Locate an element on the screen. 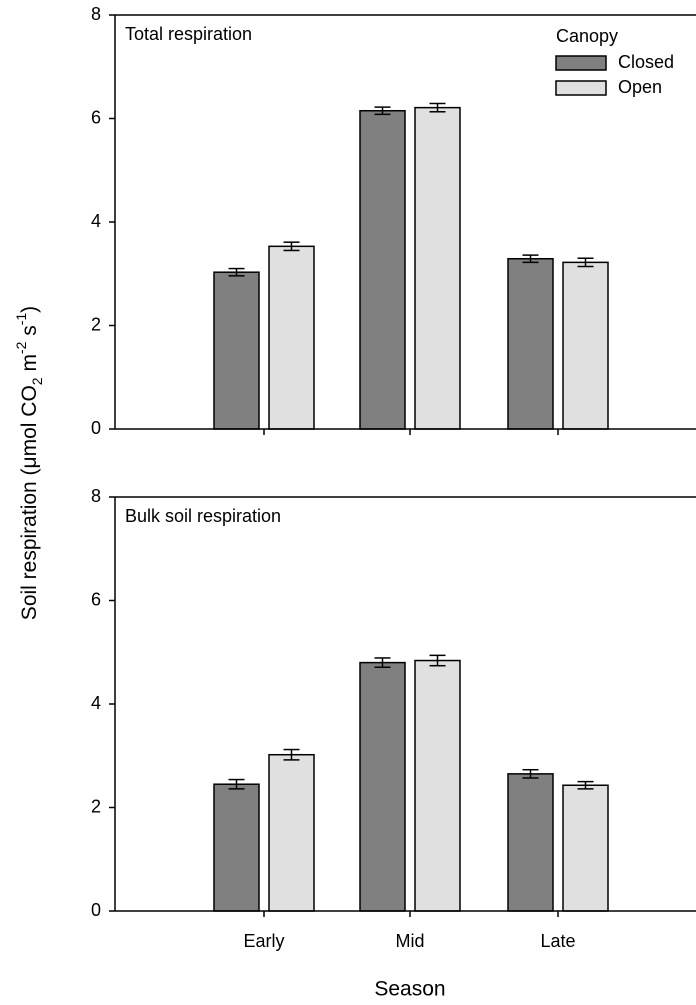 The height and width of the screenshot is (1005, 696). y-axis-label-part: Soil respiration (μmol CO is located at coordinates (29, 502).